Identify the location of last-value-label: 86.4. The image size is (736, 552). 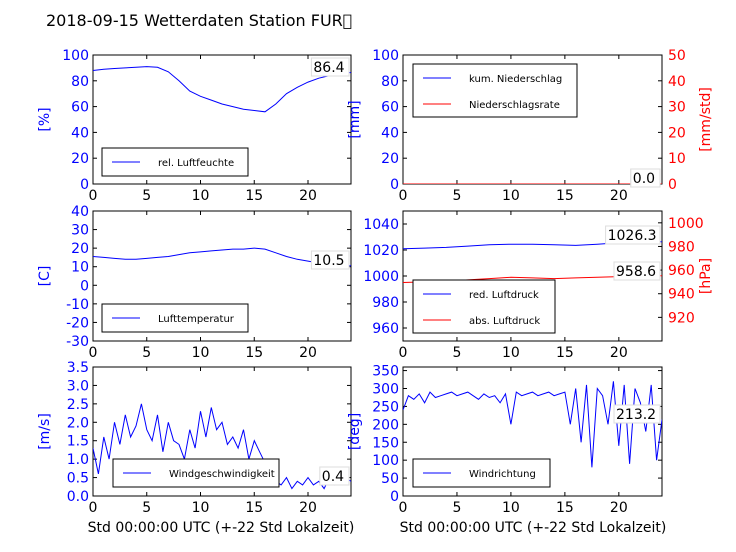
(328, 68).